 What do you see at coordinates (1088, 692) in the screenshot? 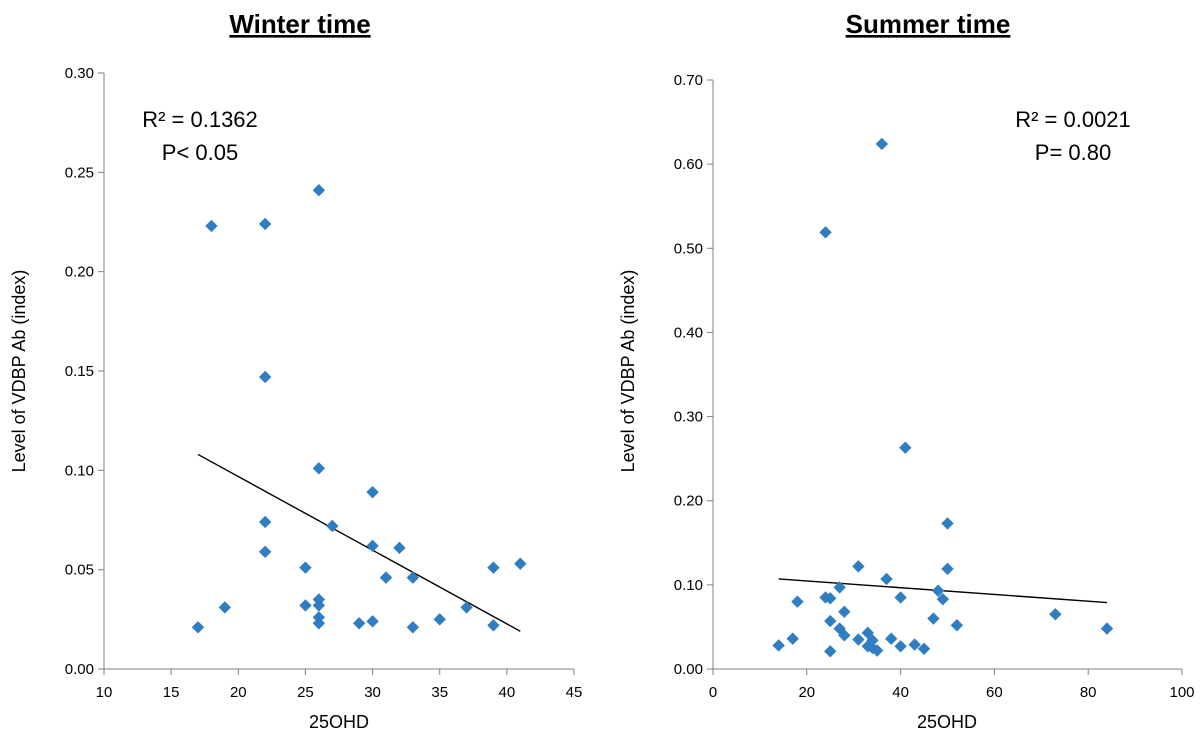
I see `x-tick-label: 80` at bounding box center [1088, 692].